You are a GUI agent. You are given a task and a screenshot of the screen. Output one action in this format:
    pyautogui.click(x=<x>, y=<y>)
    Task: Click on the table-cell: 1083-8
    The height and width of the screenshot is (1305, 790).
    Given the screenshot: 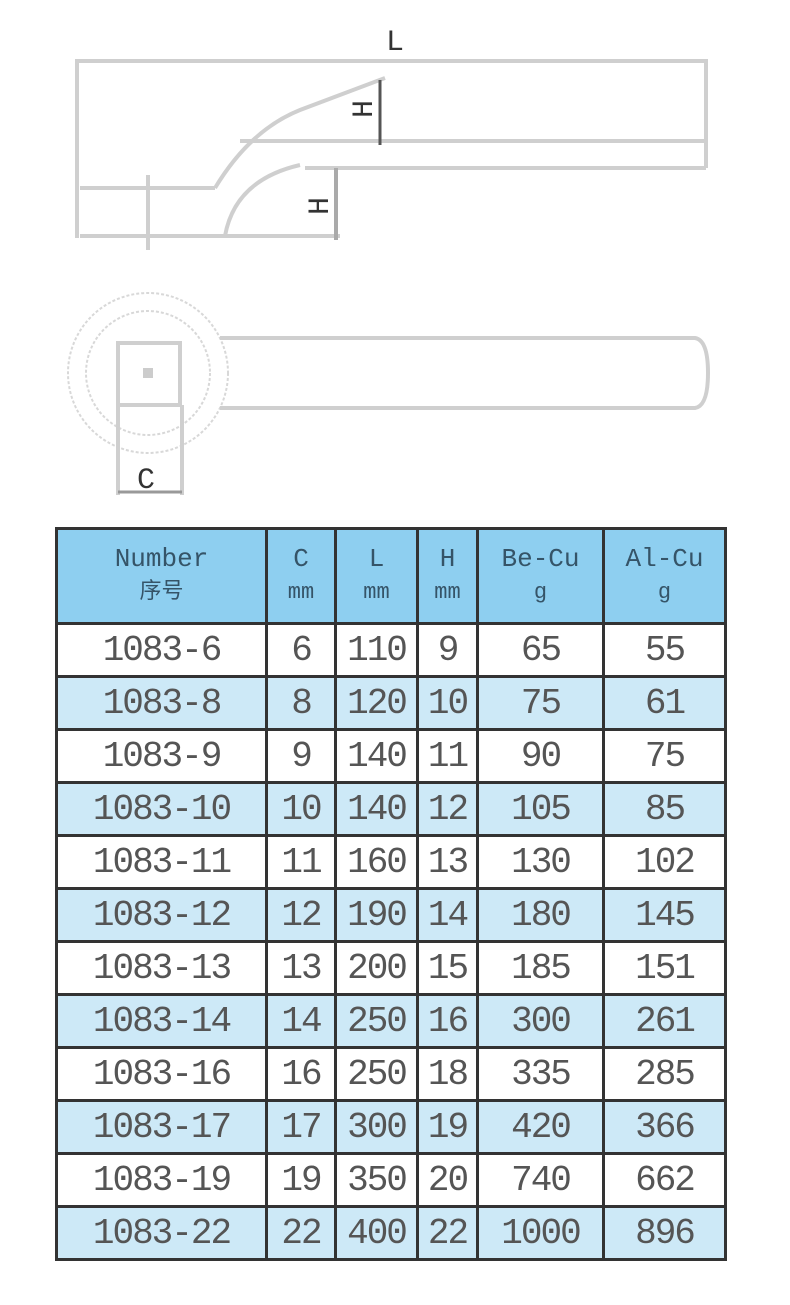 What is the action you would take?
    pyautogui.click(x=161, y=703)
    